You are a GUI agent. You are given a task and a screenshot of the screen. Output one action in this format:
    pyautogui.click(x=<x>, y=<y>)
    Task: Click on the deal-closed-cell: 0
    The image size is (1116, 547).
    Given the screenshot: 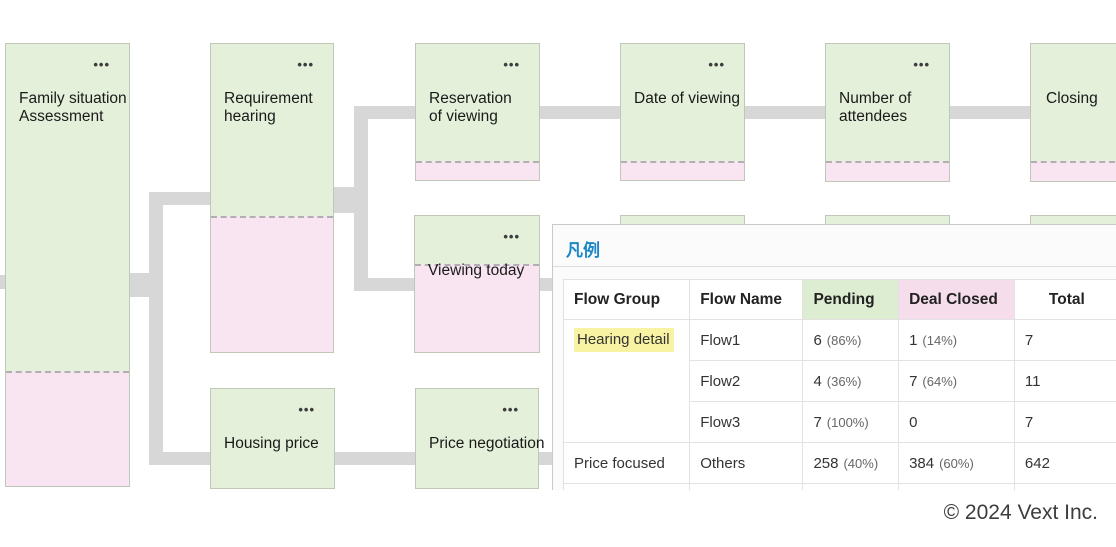 What is the action you would take?
    pyautogui.click(x=956, y=422)
    